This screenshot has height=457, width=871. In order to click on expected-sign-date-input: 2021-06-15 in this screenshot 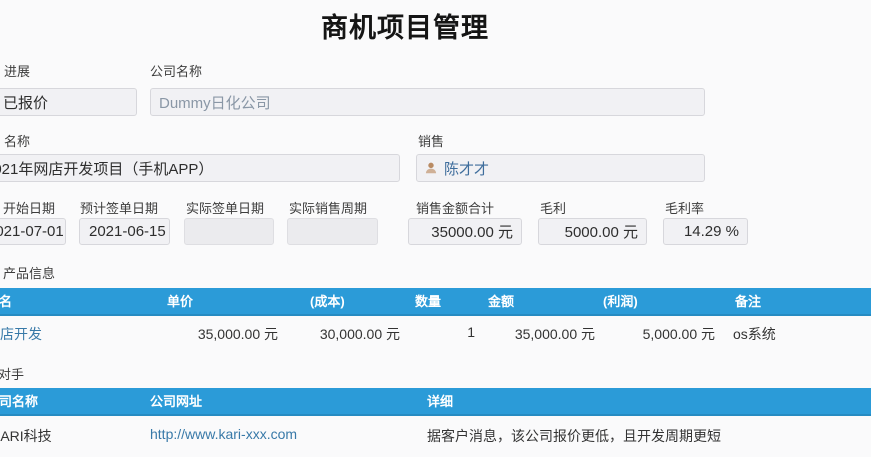, I will do `click(124, 231)`.